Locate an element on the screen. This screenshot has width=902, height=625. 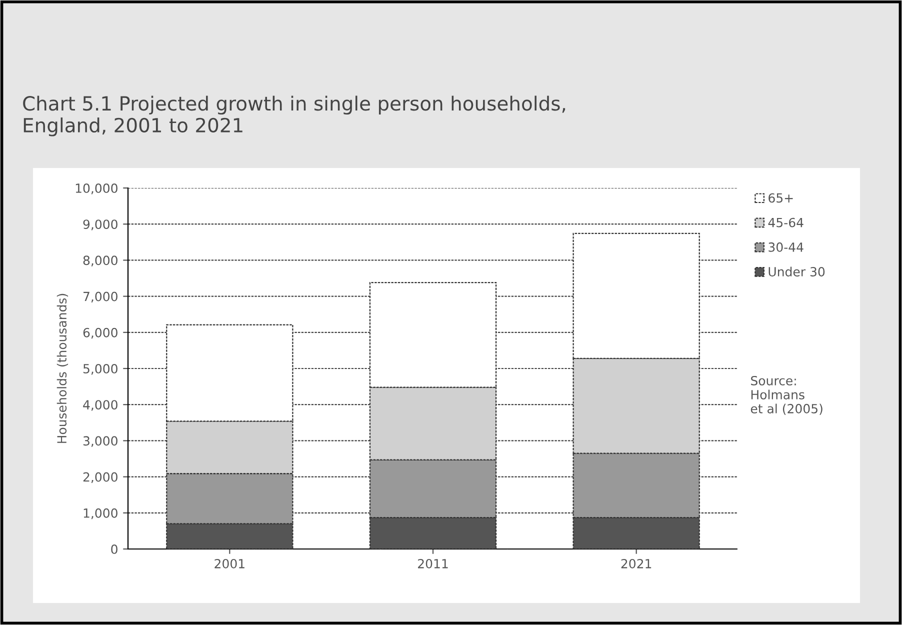
legend-label: 30-44 is located at coordinates (786, 247).